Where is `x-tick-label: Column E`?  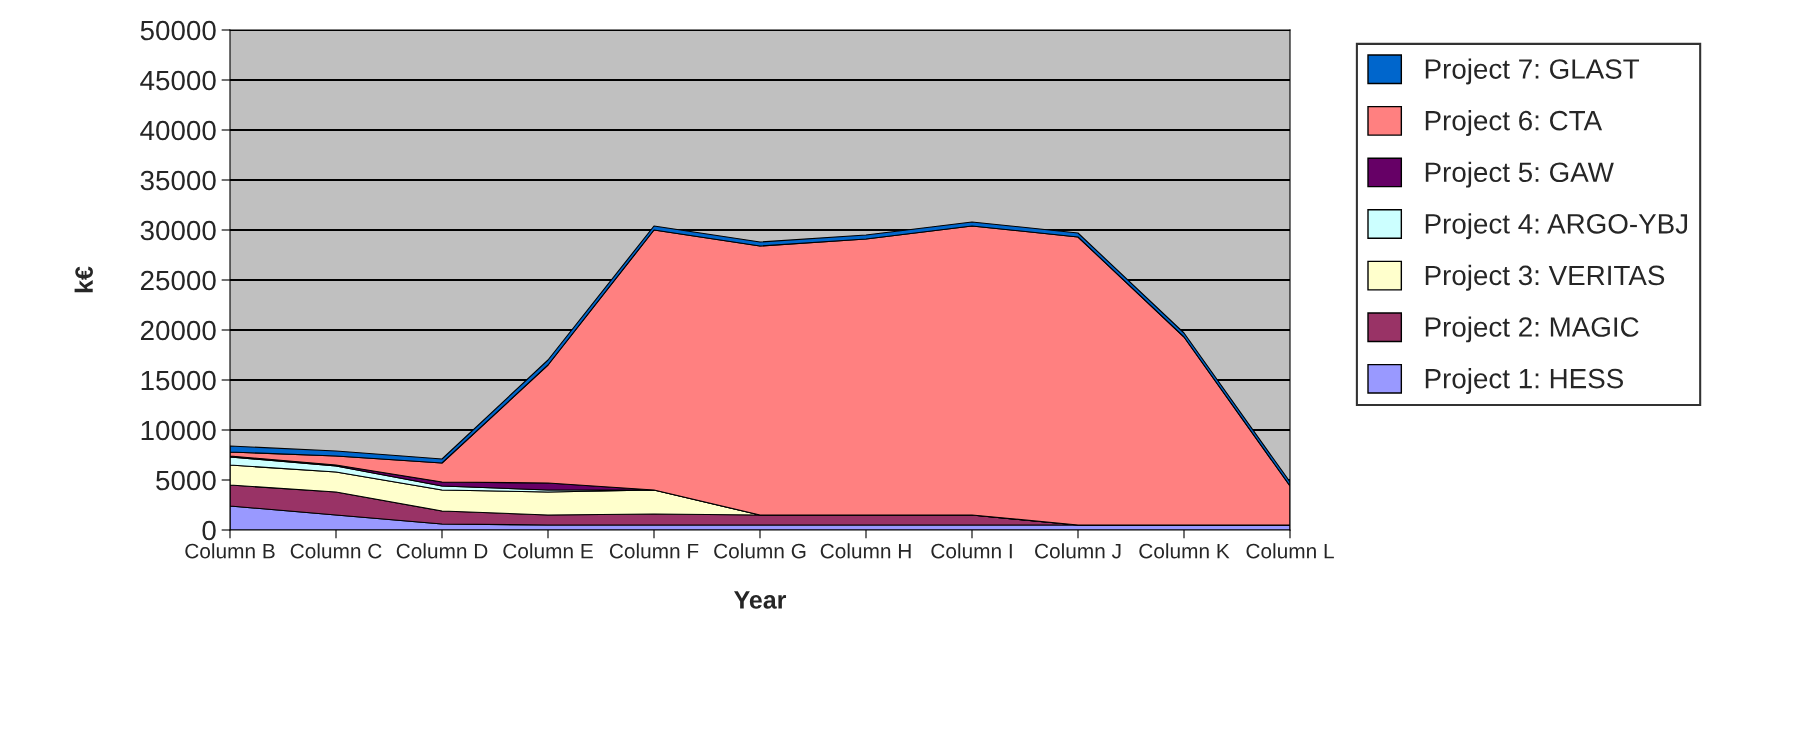
x-tick-label: Column E is located at coordinates (548, 551).